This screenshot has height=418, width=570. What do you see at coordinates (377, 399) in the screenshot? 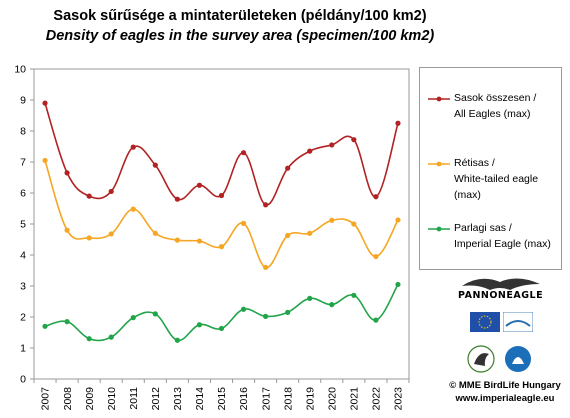
I see `x-tick-label: 2022` at bounding box center [377, 399].